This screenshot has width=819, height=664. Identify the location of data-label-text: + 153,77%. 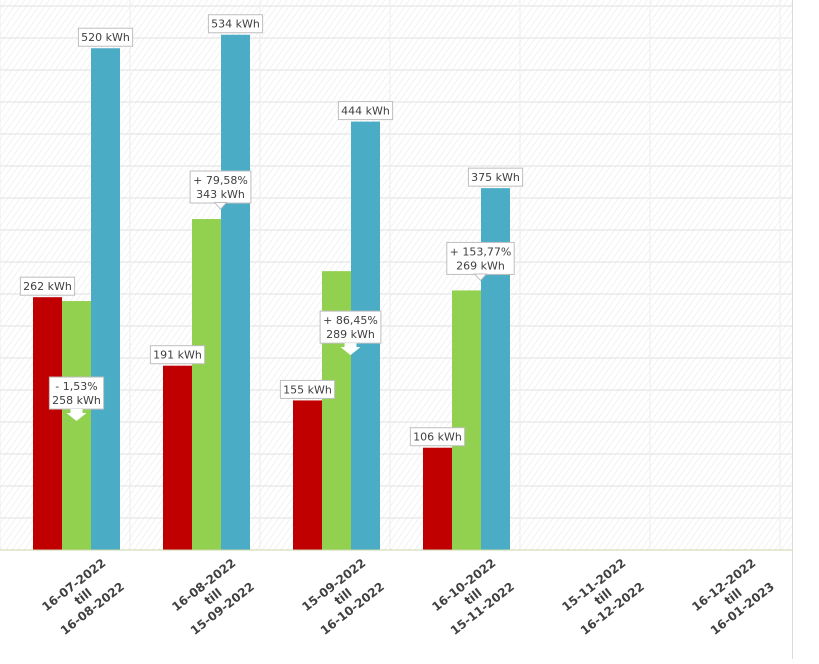
(481, 251).